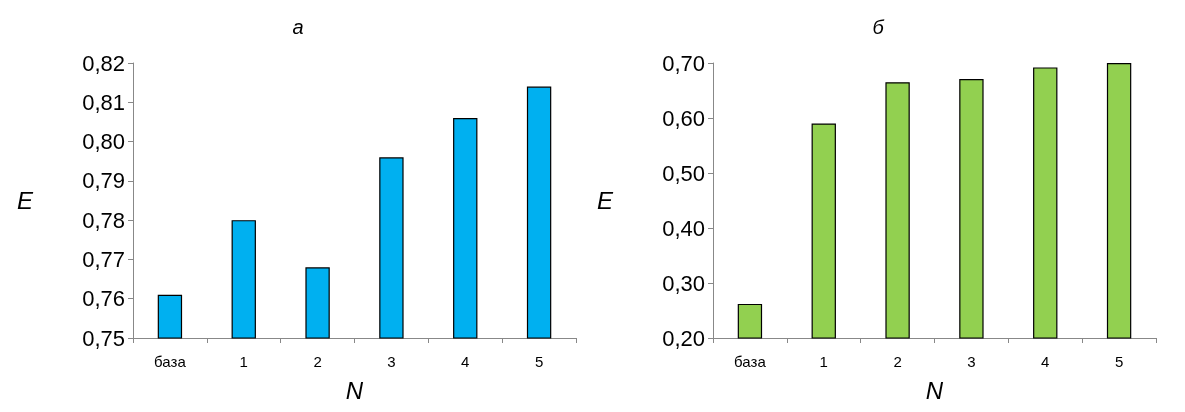 The height and width of the screenshot is (412, 1185). What do you see at coordinates (103, 63) in the screenshot?
I see `y-tick-label: 0,82` at bounding box center [103, 63].